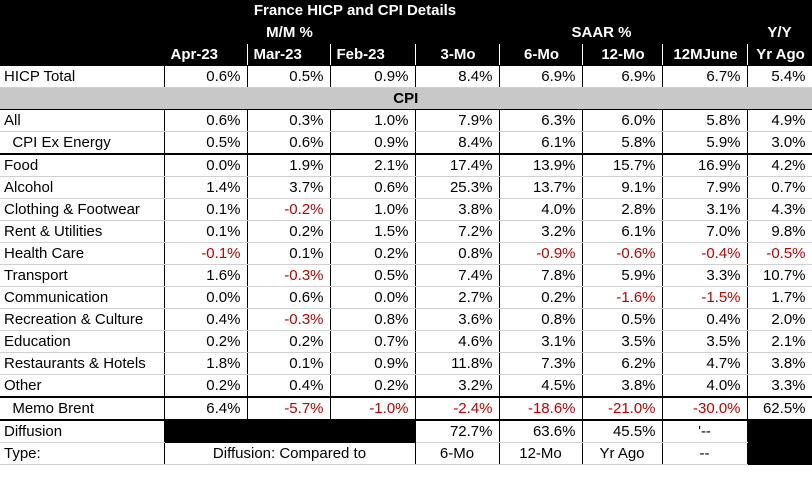 The image size is (812, 479). What do you see at coordinates (622, 431) in the screenshot?
I see `value-cell: 45.5%` at bounding box center [622, 431].